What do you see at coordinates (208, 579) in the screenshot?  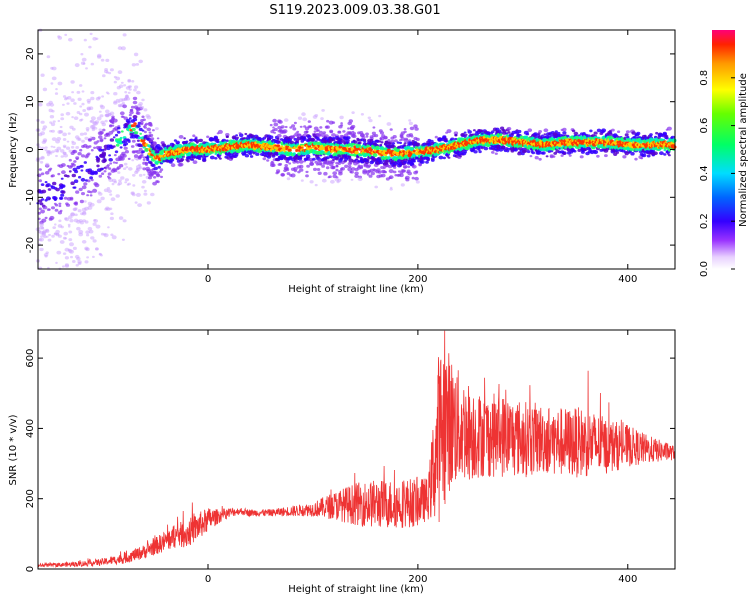 I see `snr-x-tick-label: 0` at bounding box center [208, 579].